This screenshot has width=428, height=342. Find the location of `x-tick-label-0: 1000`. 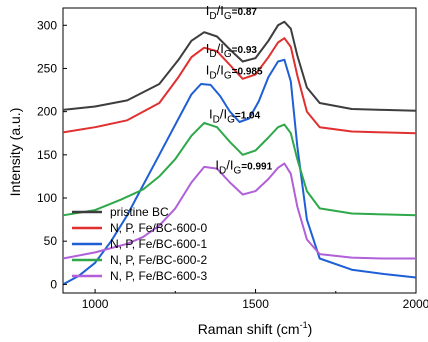

x-tick-label-0: 1000 is located at coordinates (95, 304).